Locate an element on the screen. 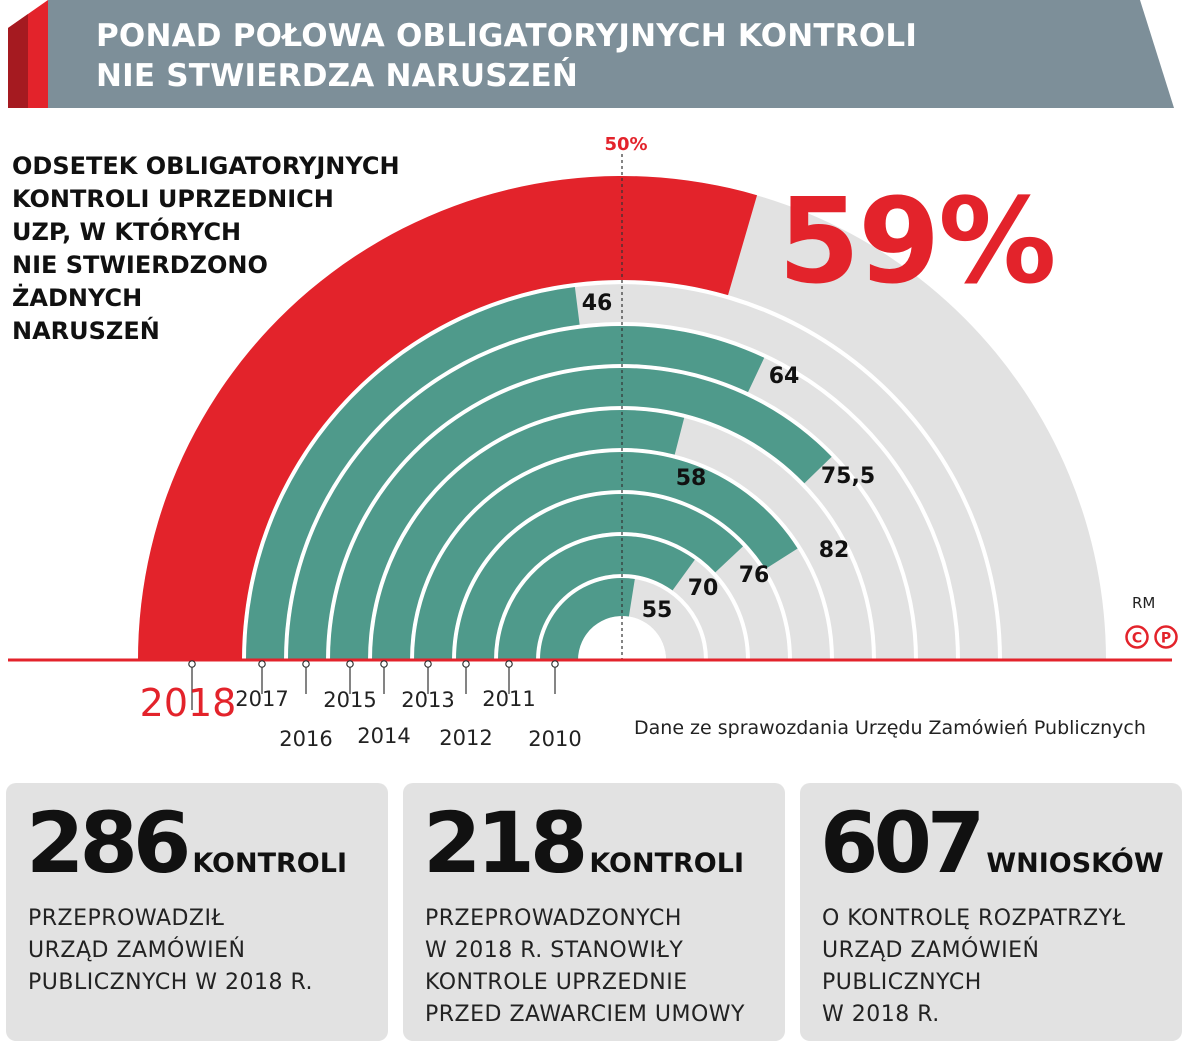 The image size is (1200, 1062). year-tick-dot-2014 is located at coordinates (384, 664).